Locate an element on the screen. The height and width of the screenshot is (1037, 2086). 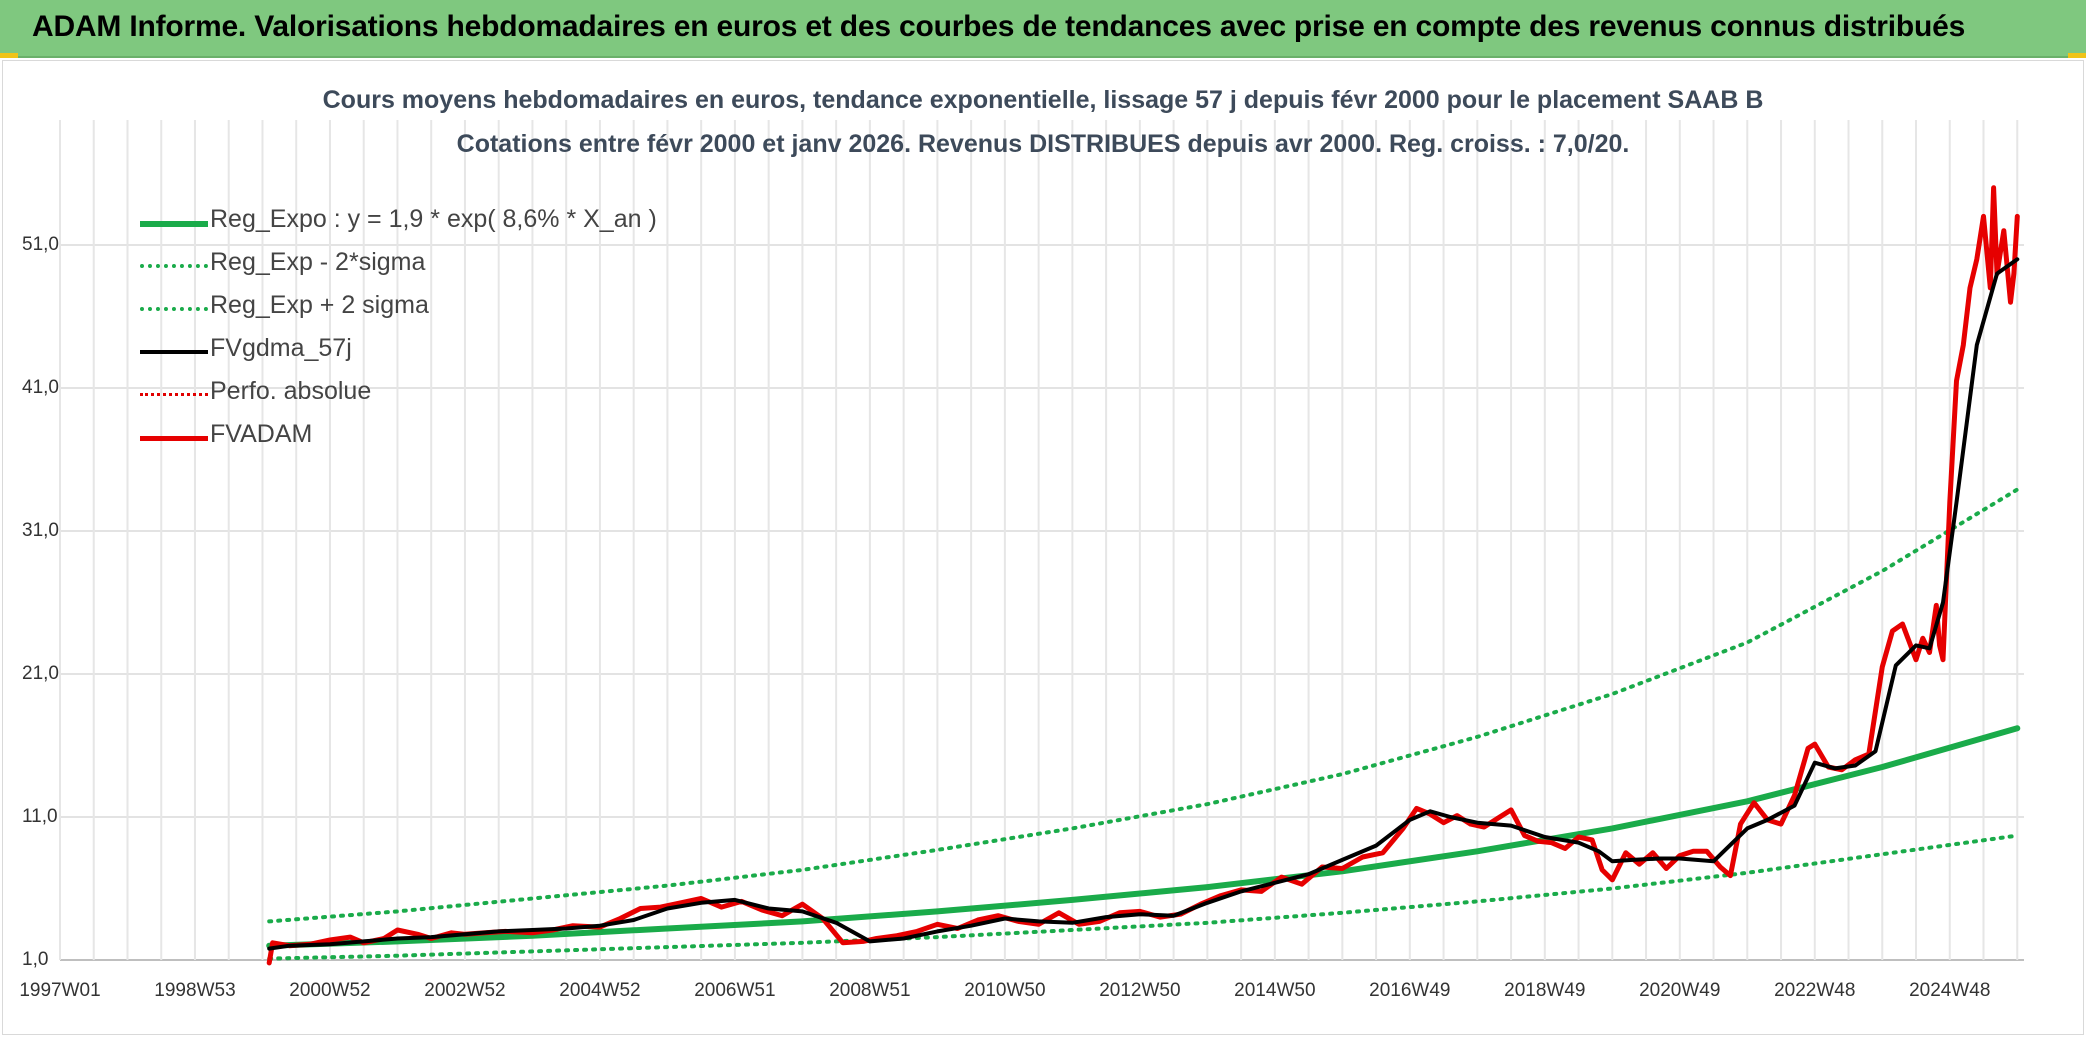
y-tick-label: 1,0 is located at coordinates (35, 959).